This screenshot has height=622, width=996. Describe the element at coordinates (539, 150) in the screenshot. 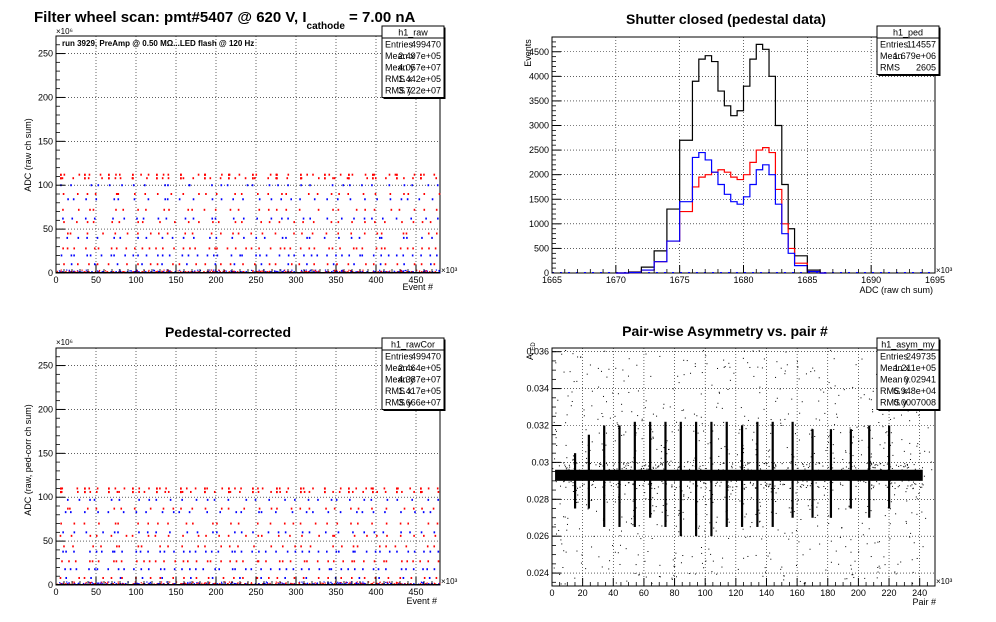

I see `ped-ytick-label: 2500` at that location.